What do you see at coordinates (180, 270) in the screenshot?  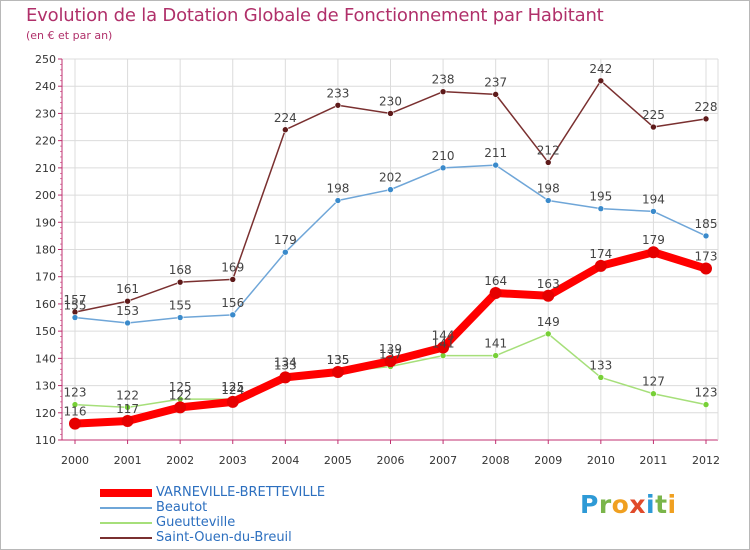 I see `data-label: 168` at bounding box center [180, 270].